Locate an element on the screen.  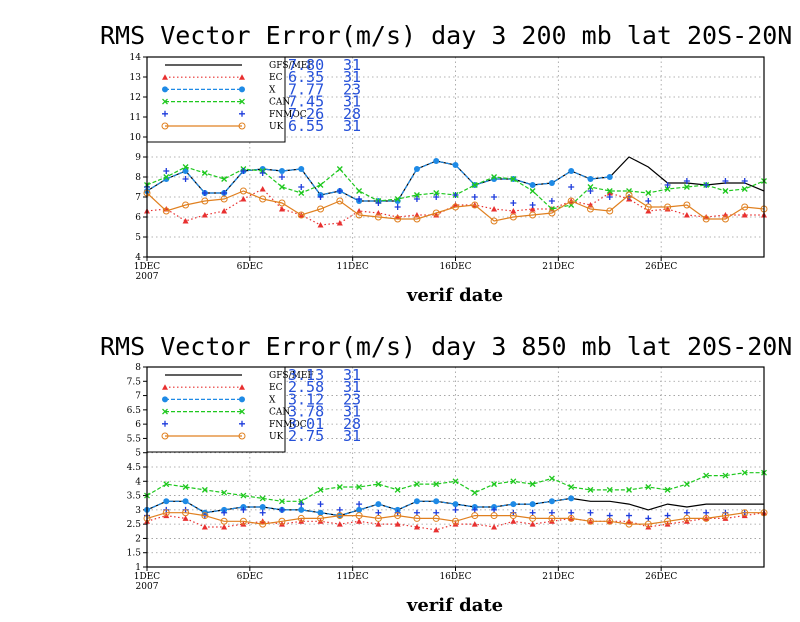
y-tick-label: 1 is located at coordinates (138, 568).